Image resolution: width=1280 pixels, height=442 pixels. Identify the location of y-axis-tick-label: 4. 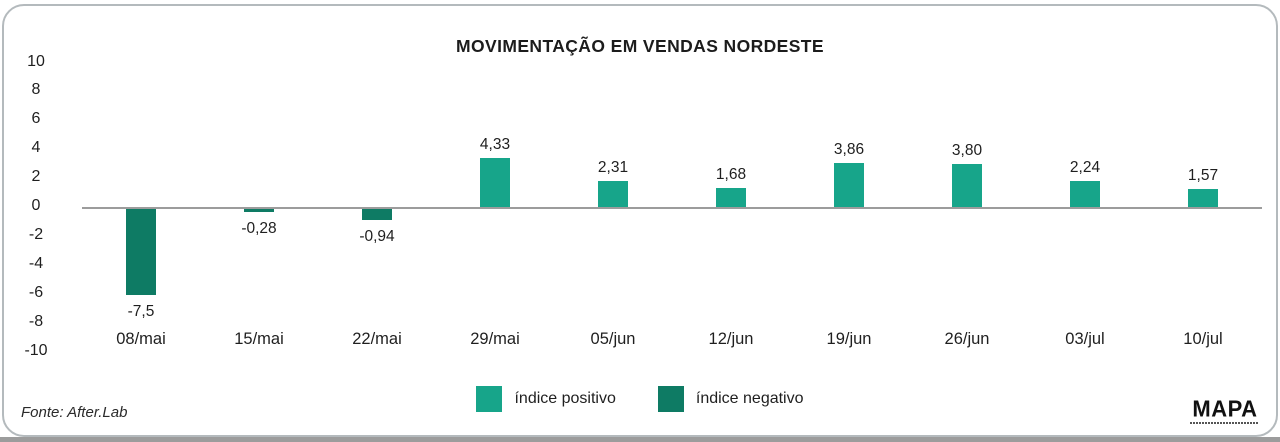
(36, 148).